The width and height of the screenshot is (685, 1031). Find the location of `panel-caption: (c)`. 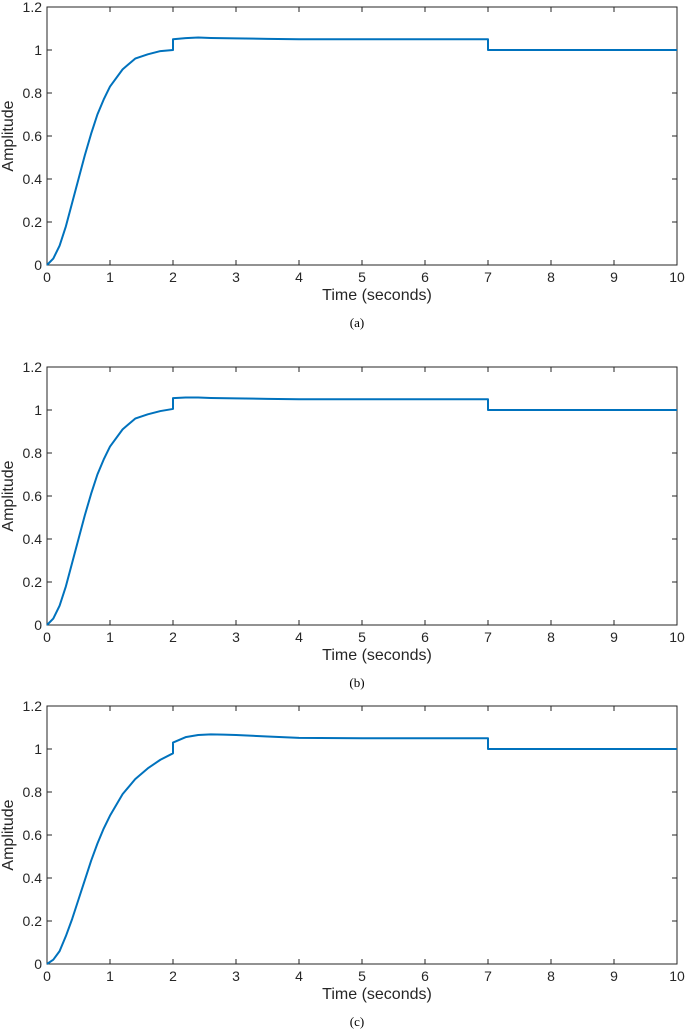

panel-caption: (c) is located at coordinates (357, 1021).